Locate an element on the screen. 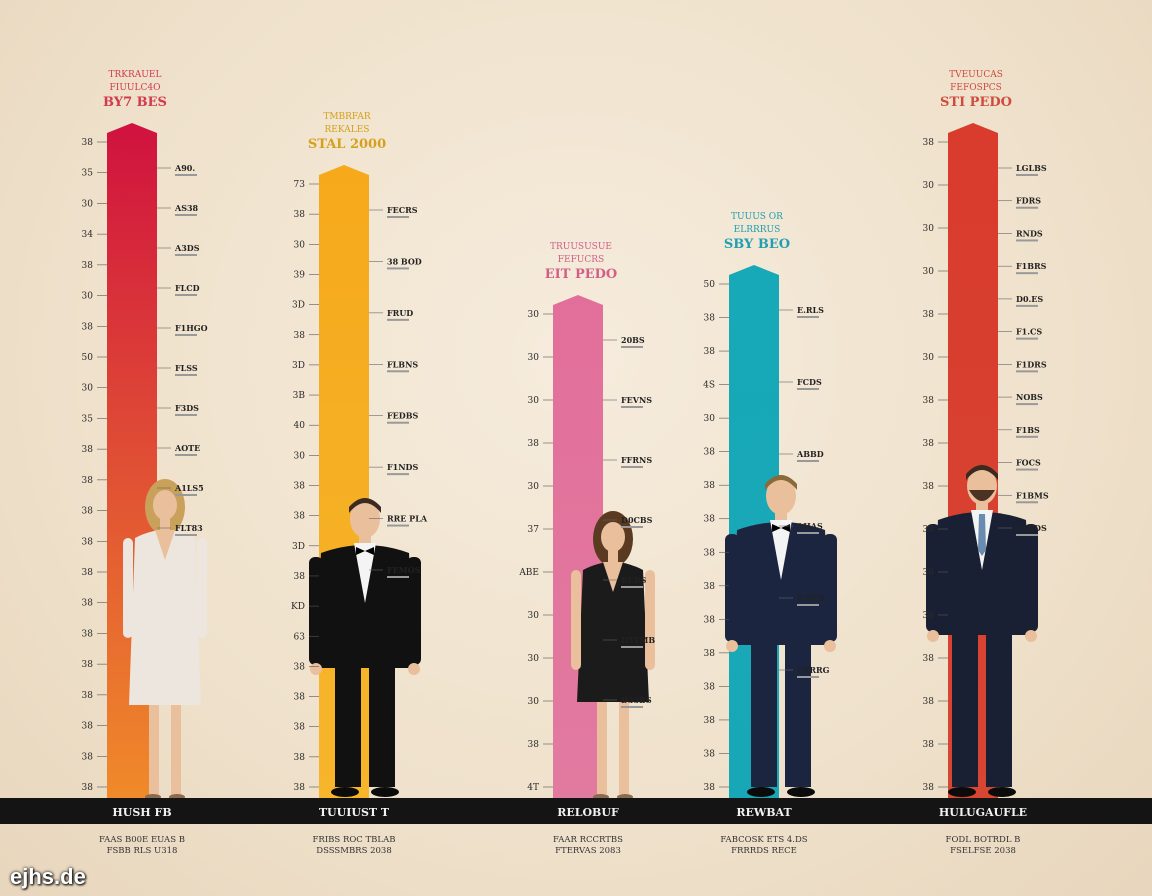 The height and width of the screenshot is (896, 1152). bar-title-line: STAL 2000 is located at coordinates (347, 144).